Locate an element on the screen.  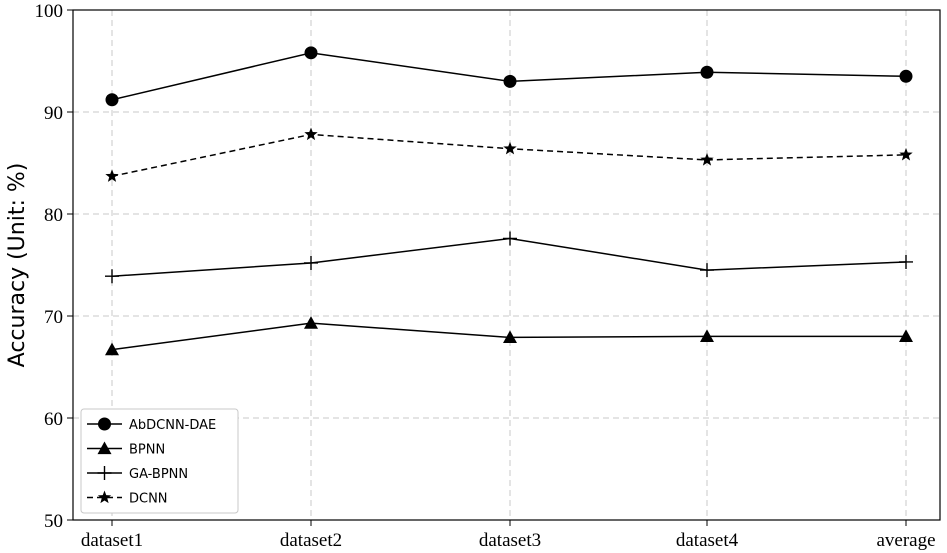
series-dcnn is located at coordinates (509, 154).